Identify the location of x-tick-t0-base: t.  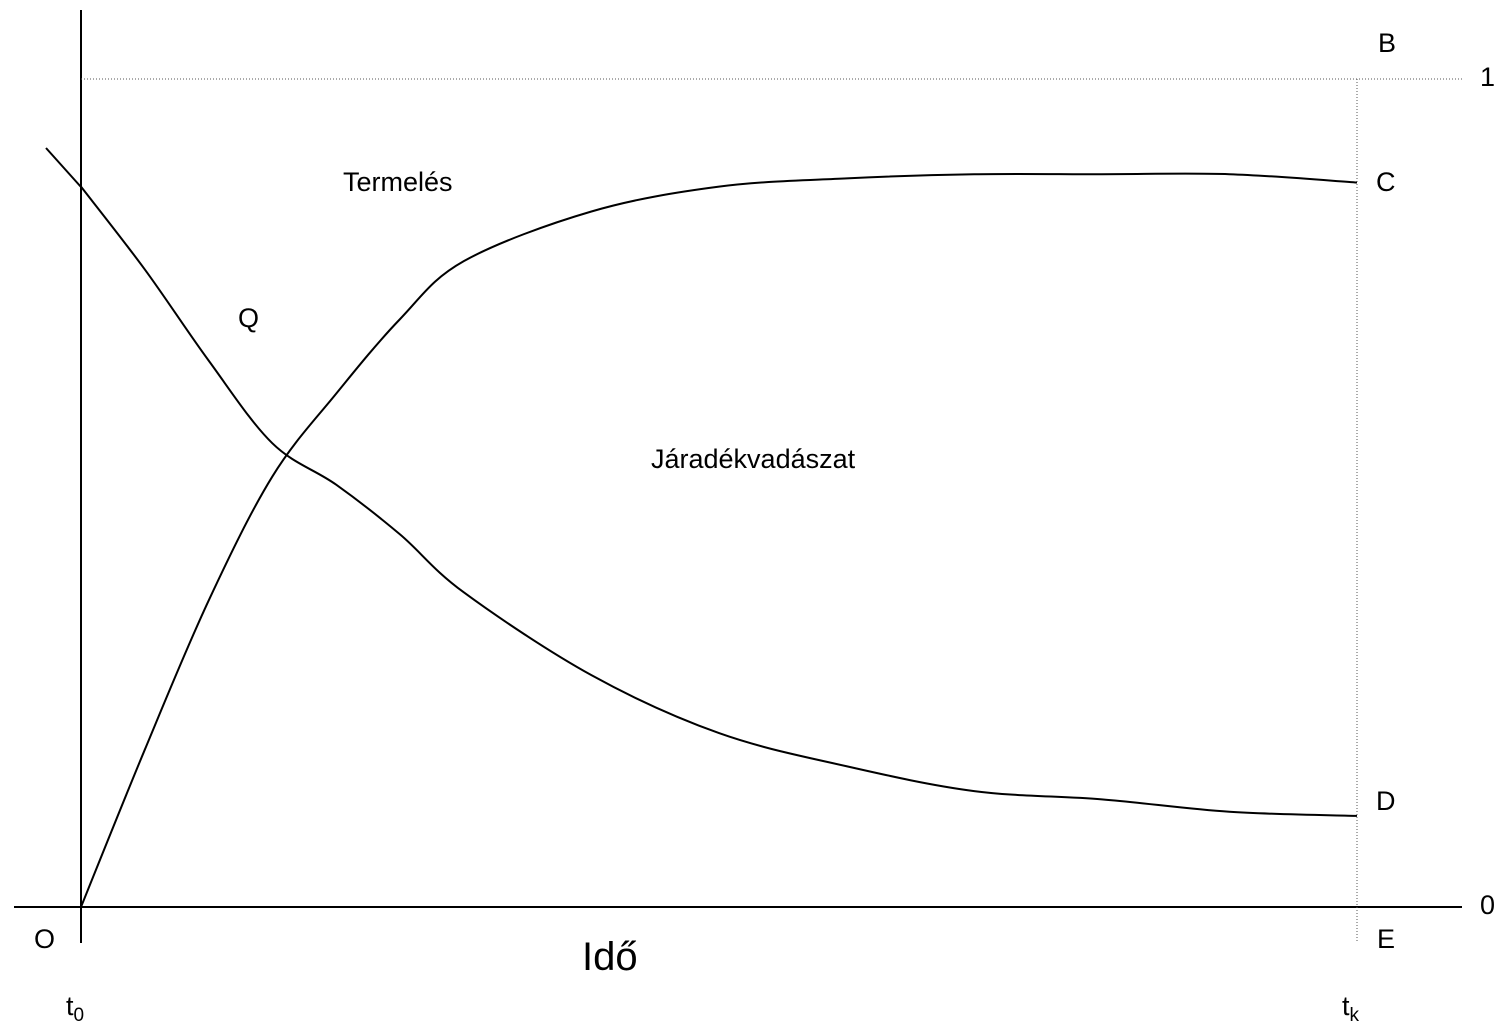
(70, 1006).